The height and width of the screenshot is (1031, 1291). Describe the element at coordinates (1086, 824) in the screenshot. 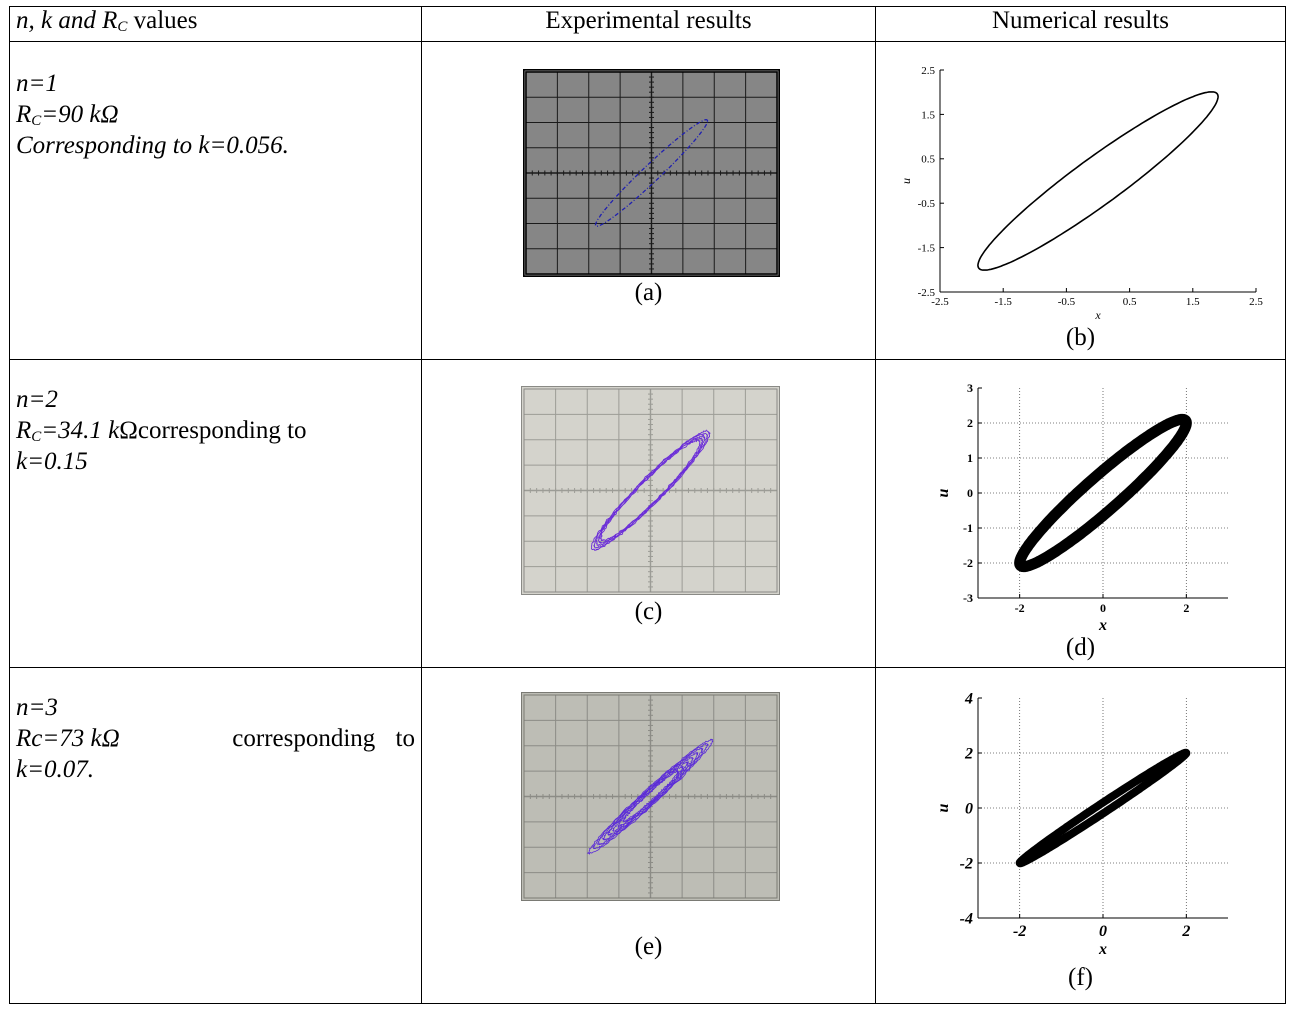

I see `phase-plot-f: -2 0 2 4 2 0 -2 -4 x u` at that location.